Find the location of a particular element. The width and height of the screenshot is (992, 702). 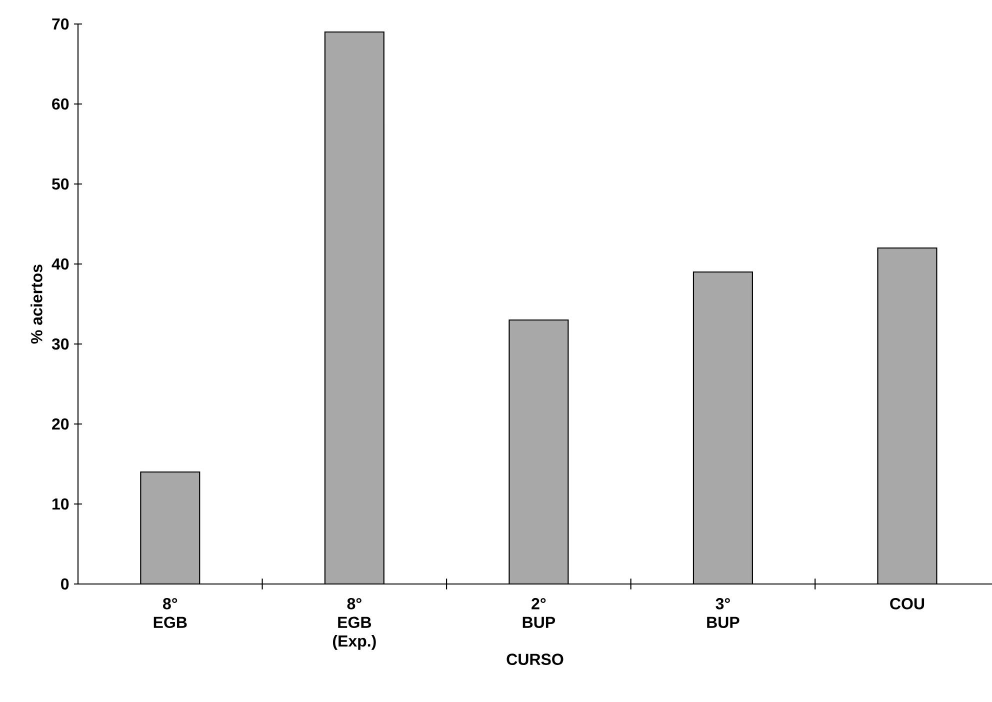

y-tick-label: 30 is located at coordinates (60, 344).